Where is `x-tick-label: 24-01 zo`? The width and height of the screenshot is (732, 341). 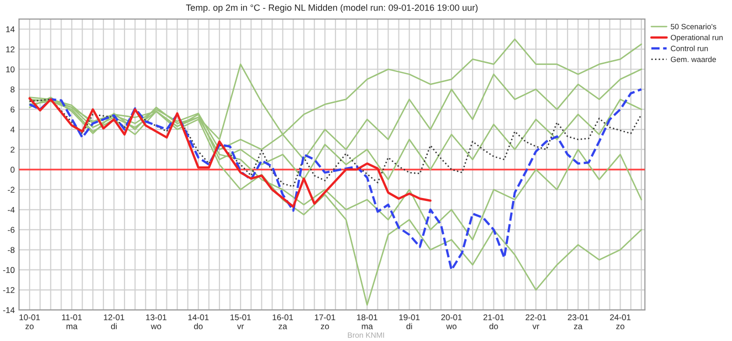
x-tick-label: 24-01 zo is located at coordinates (620, 322).